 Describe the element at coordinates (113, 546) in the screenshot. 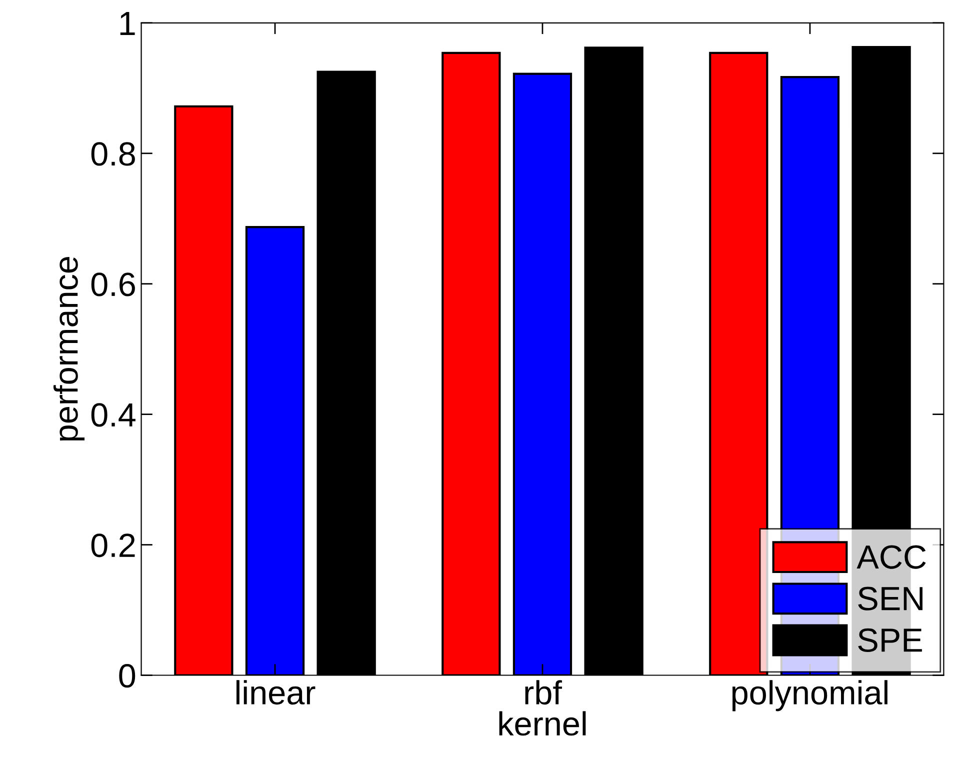

I see `y-tick-label: 0.2` at that location.